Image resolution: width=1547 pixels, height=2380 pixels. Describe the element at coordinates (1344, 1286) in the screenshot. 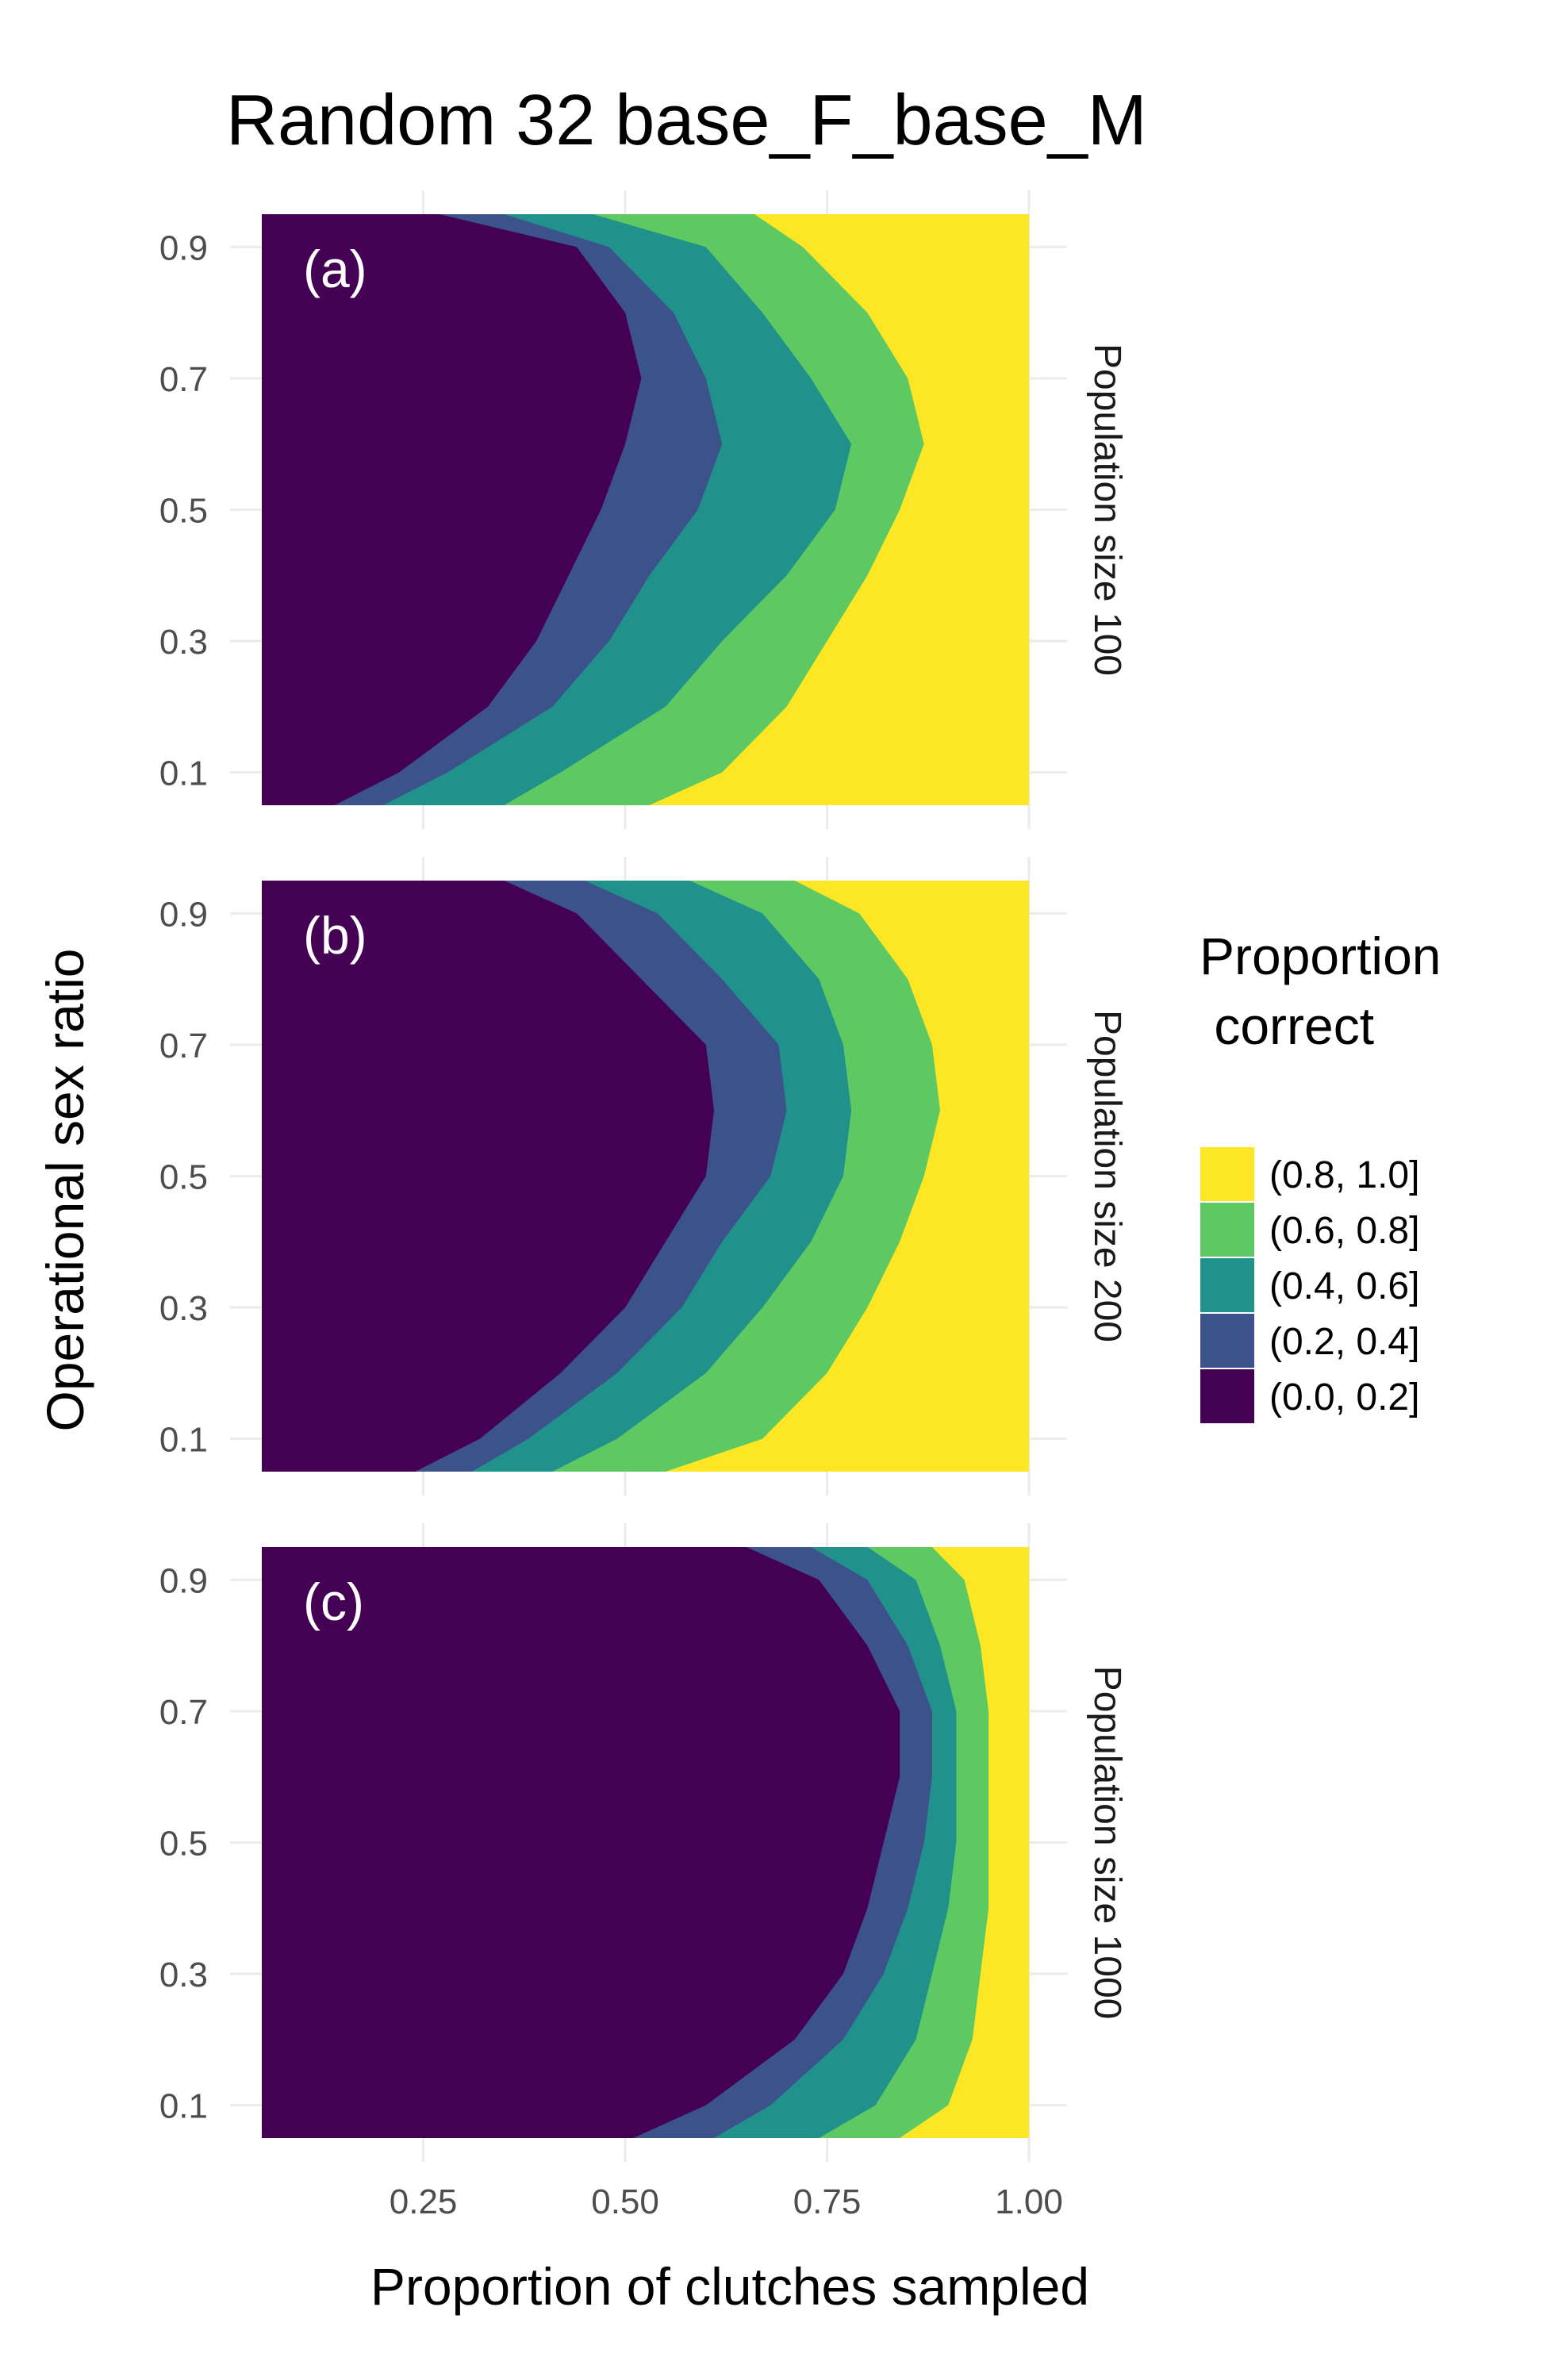

I see `legend-key-label: (0.4, 0.6]` at that location.